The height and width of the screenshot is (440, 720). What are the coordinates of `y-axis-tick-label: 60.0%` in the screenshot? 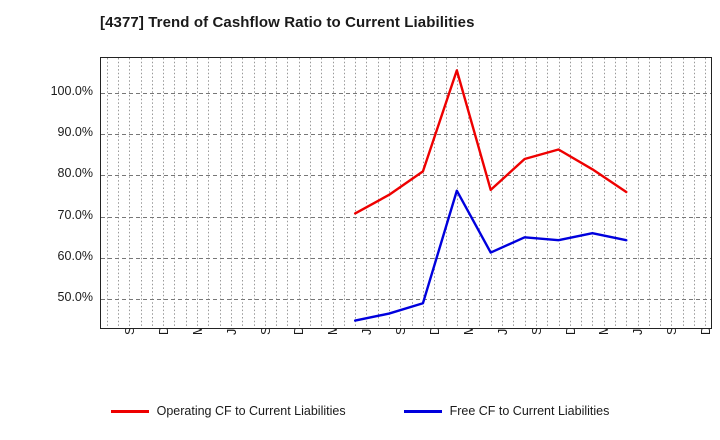 It's located at (75, 255).